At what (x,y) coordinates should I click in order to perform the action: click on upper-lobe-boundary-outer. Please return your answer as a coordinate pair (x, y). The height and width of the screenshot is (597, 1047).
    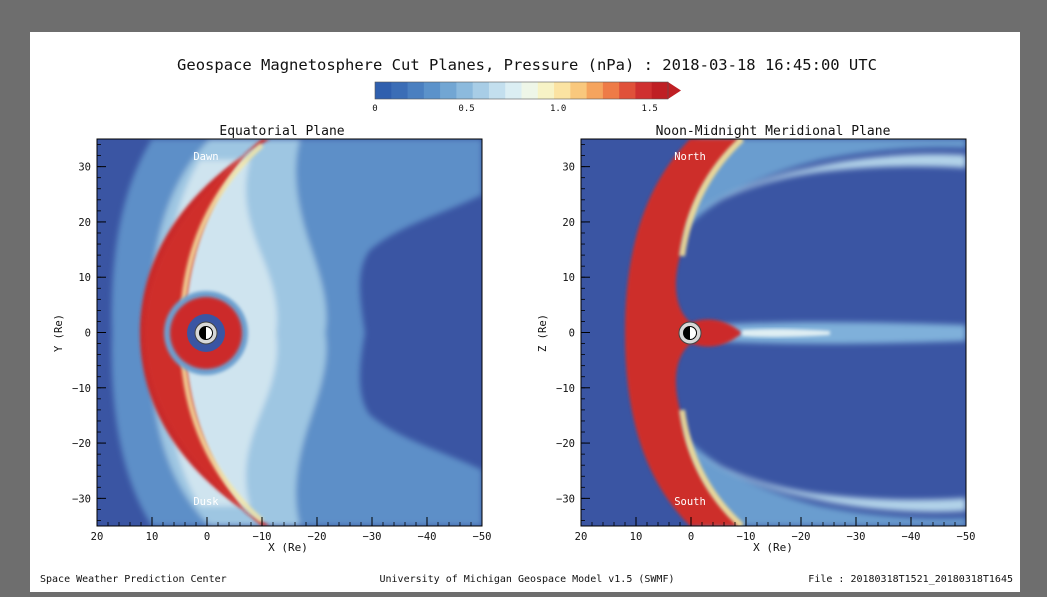
    Looking at the image, I should click on (808, 199).